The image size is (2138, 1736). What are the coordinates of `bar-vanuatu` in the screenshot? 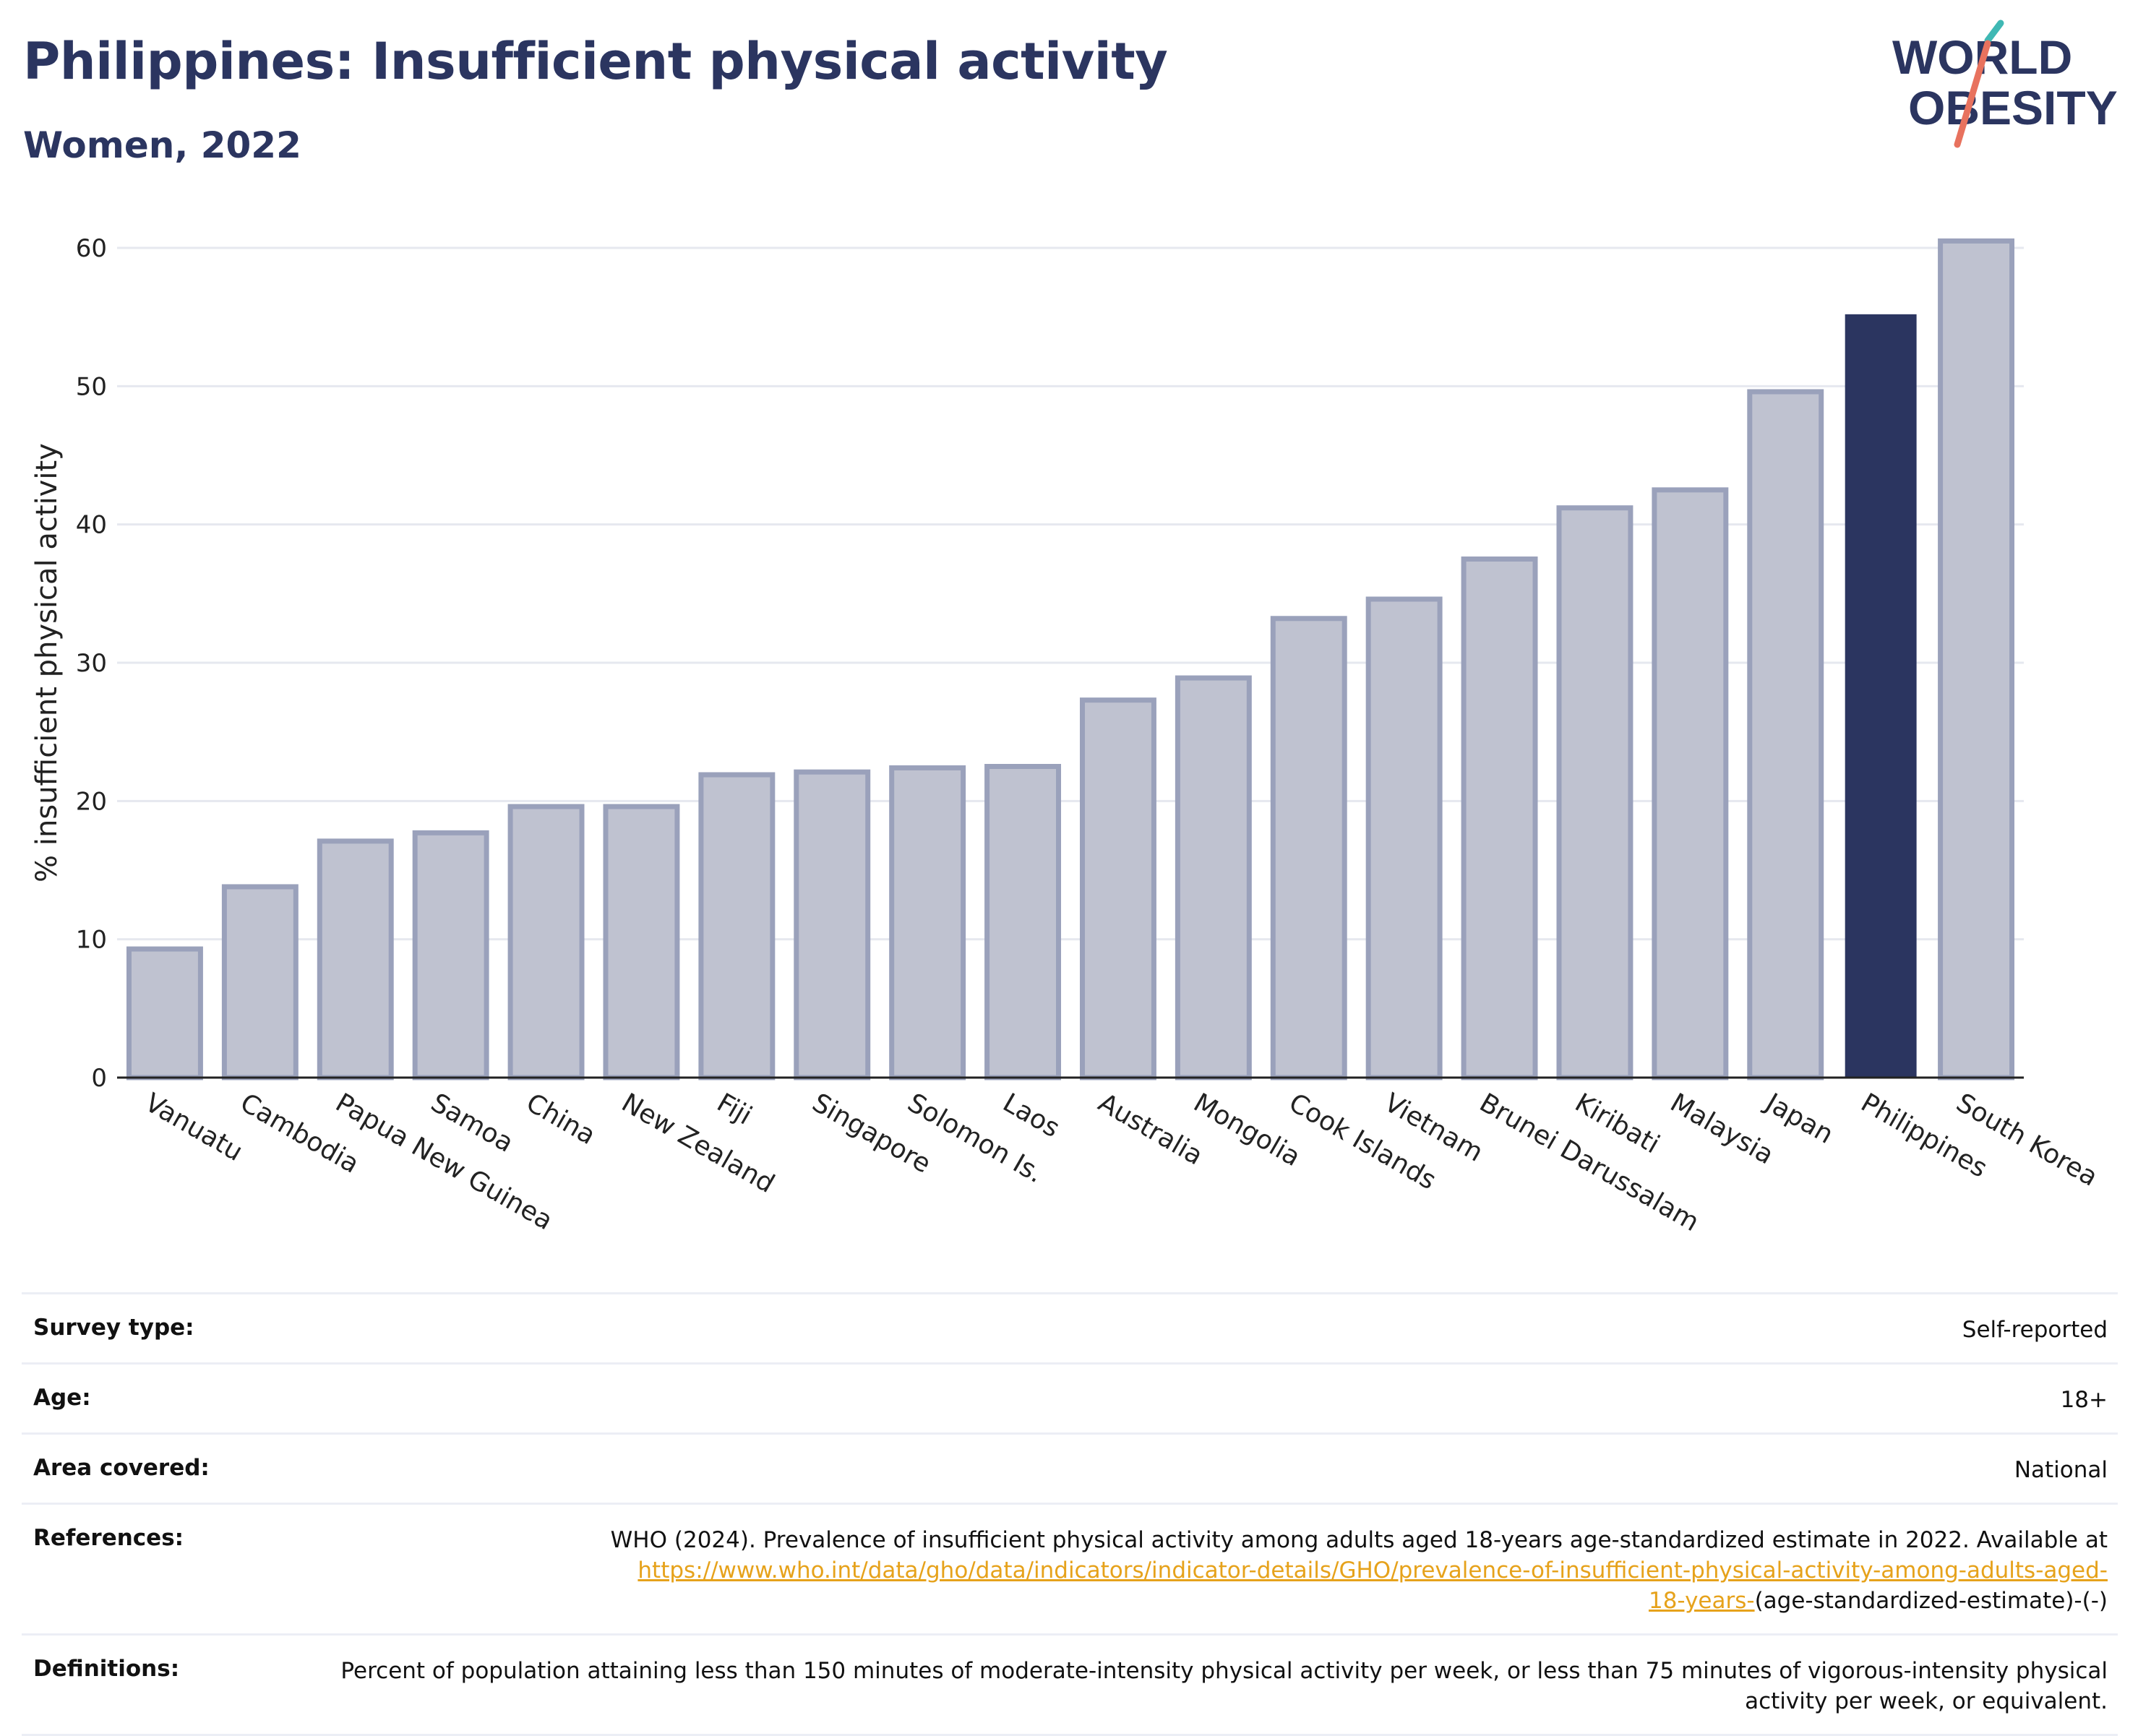 It's located at (164, 1013).